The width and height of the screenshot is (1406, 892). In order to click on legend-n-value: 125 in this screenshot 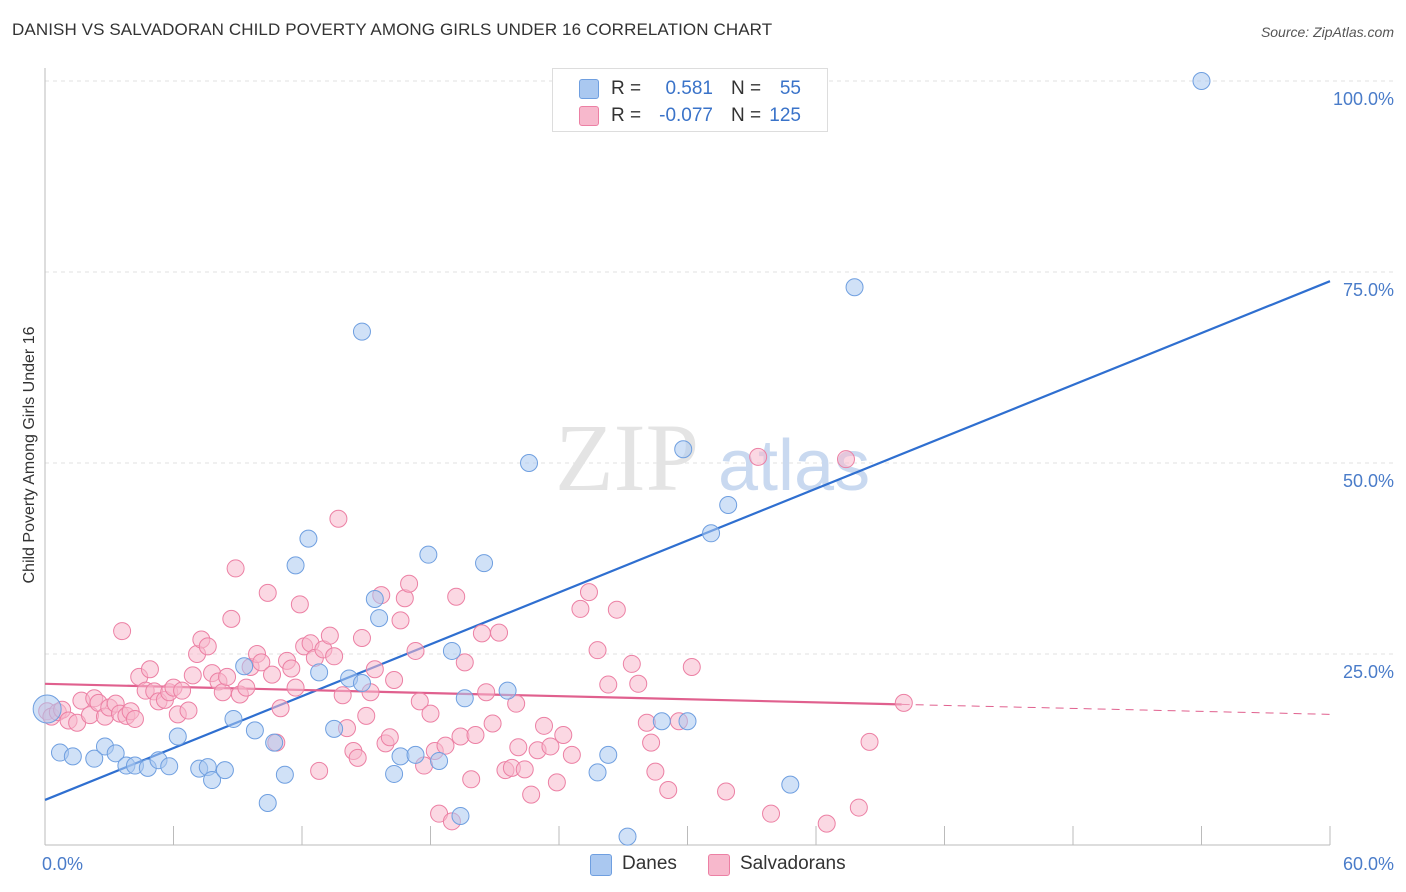, I will do `click(785, 115)`.